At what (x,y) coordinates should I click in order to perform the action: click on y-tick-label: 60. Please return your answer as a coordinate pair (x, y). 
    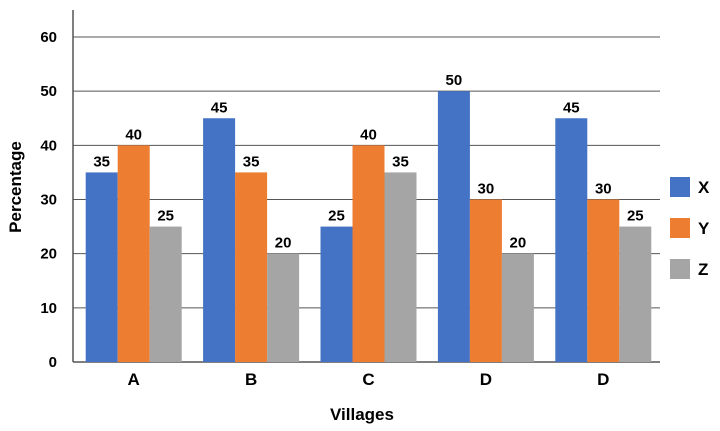
    Looking at the image, I should click on (48, 37).